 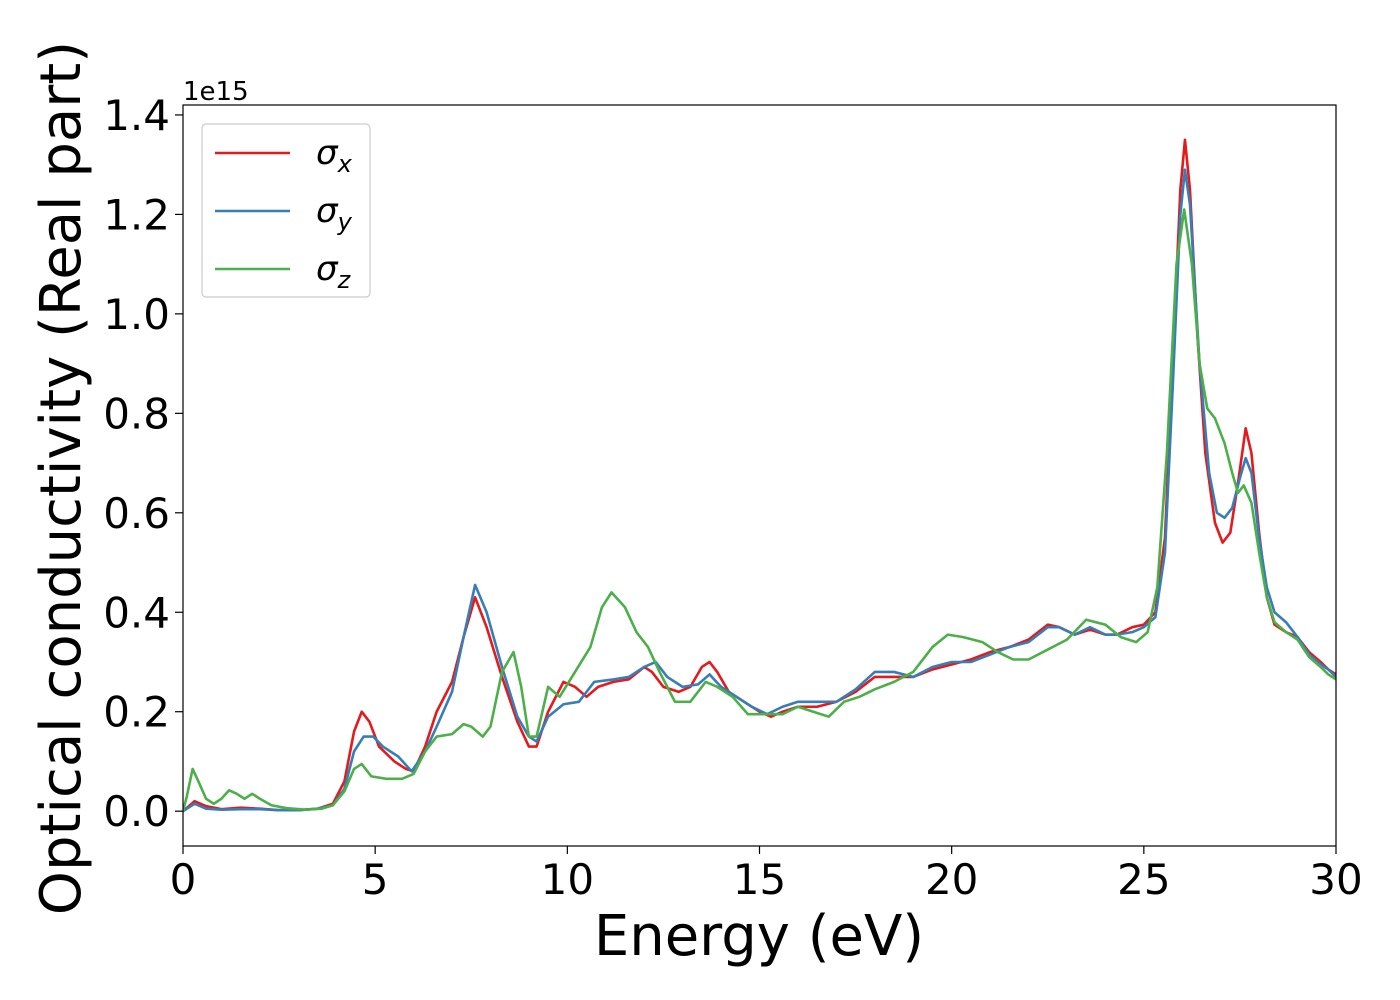 What do you see at coordinates (334, 271) in the screenshot?
I see `legend-label-z: σz` at bounding box center [334, 271].